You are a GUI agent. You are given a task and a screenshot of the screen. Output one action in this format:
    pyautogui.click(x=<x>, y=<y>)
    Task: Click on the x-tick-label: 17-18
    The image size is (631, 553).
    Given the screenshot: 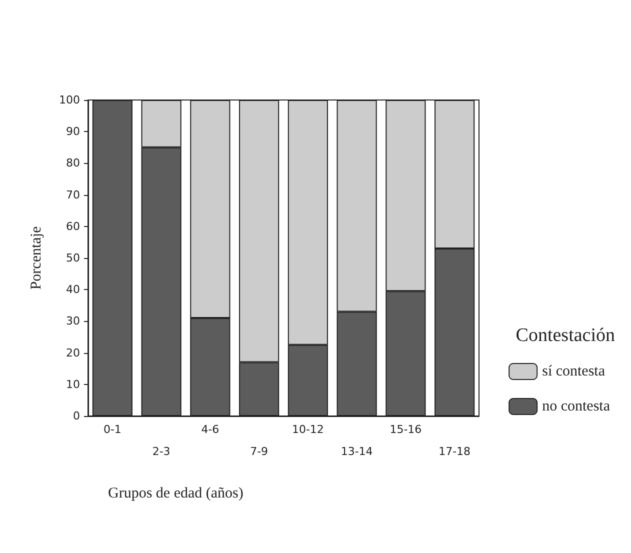 What is the action you would take?
    pyautogui.click(x=454, y=451)
    